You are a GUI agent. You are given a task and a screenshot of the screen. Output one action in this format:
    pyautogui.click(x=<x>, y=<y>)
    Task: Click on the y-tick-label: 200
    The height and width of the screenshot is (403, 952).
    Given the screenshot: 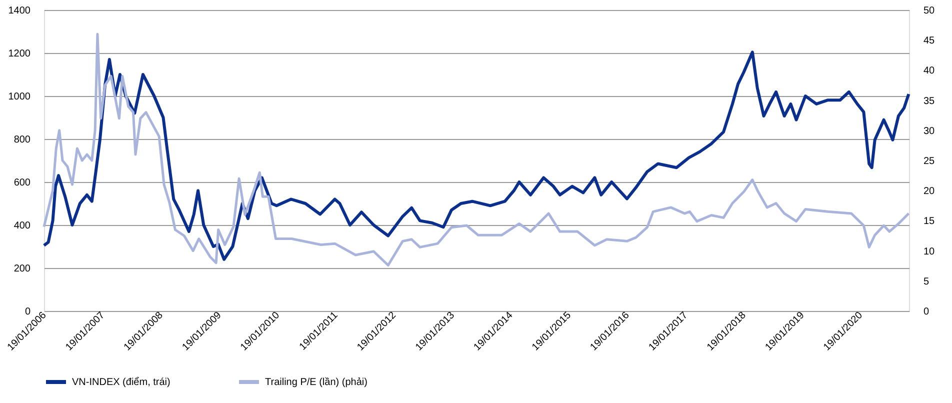 What is the action you would take?
    pyautogui.click(x=22, y=269)
    